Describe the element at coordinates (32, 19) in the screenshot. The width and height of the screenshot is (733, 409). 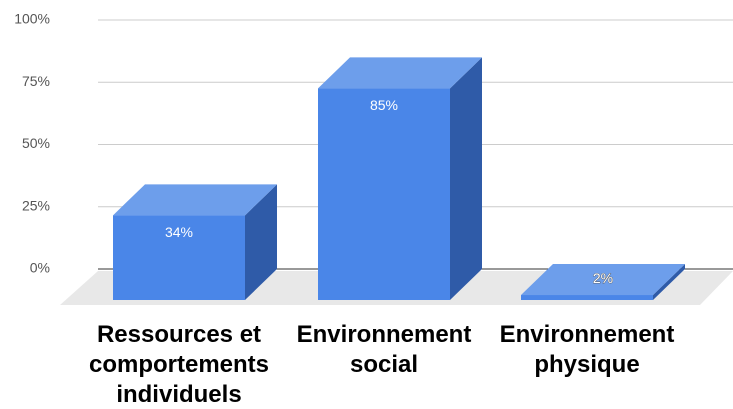
I see `y-tick-label: 100%` at that location.